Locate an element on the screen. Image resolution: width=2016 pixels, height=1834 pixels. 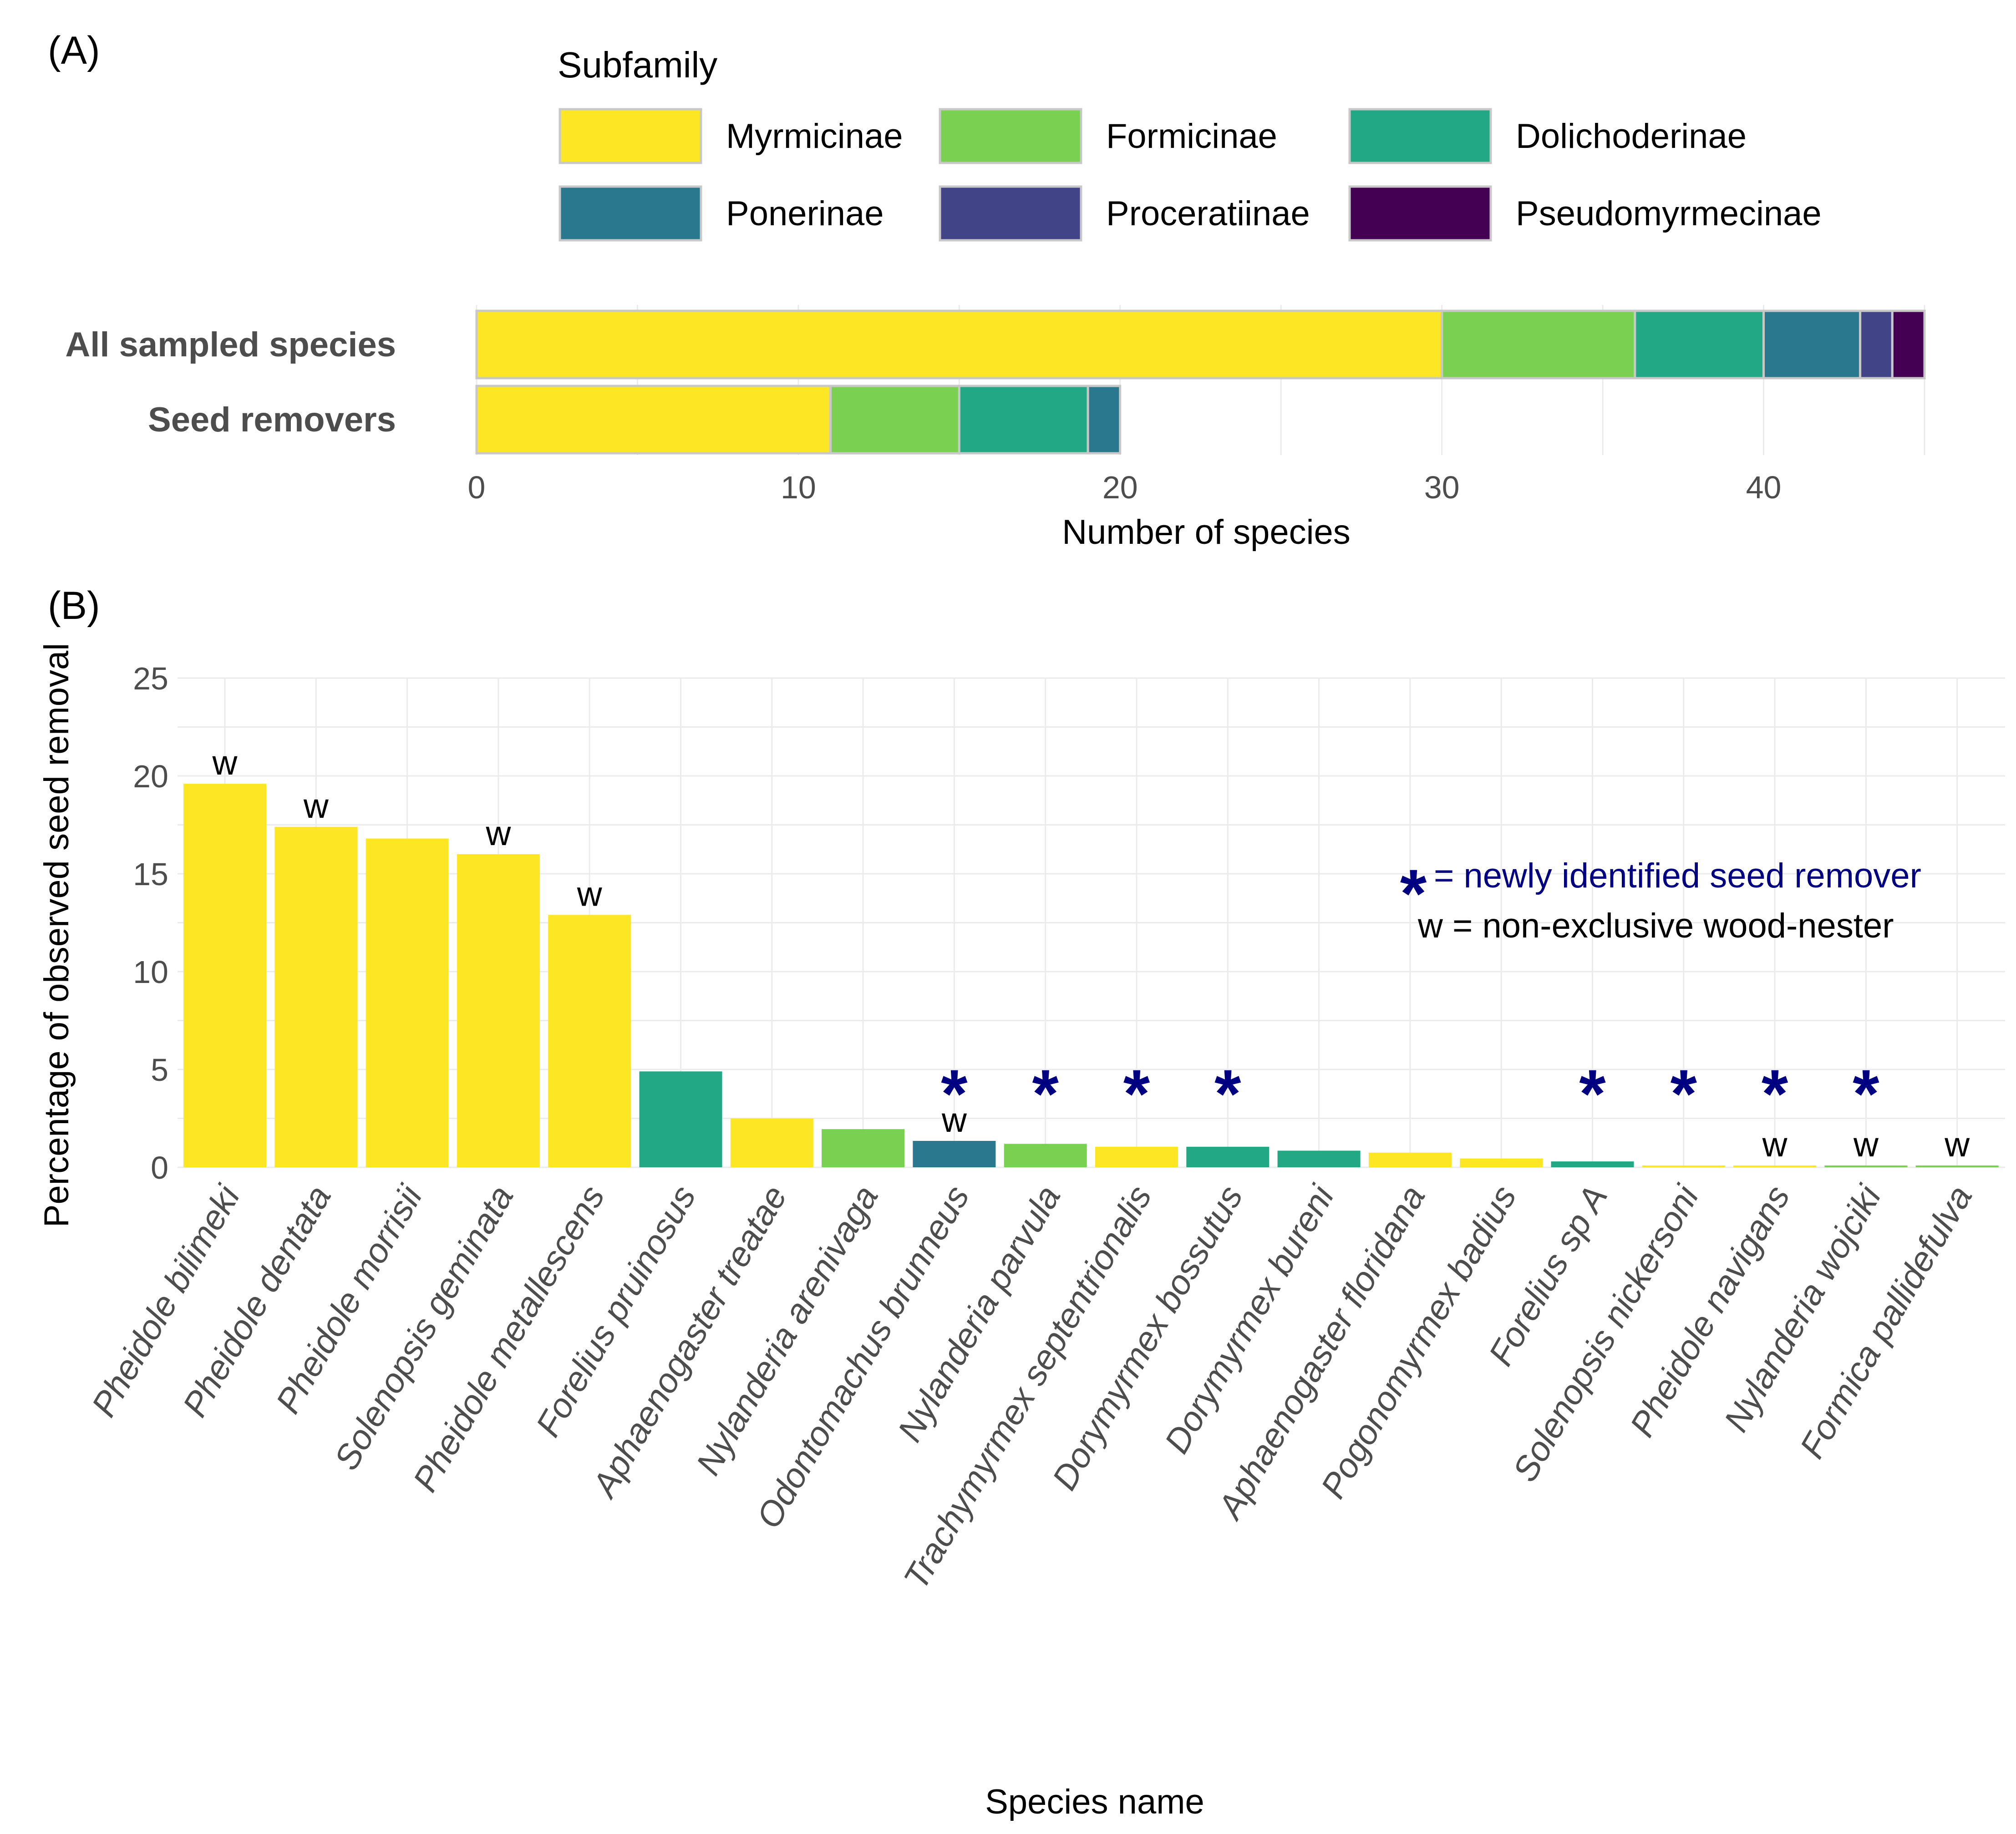
panel-a-x-ticks: 0 10 20 30 40 is located at coordinates (1125, 487).